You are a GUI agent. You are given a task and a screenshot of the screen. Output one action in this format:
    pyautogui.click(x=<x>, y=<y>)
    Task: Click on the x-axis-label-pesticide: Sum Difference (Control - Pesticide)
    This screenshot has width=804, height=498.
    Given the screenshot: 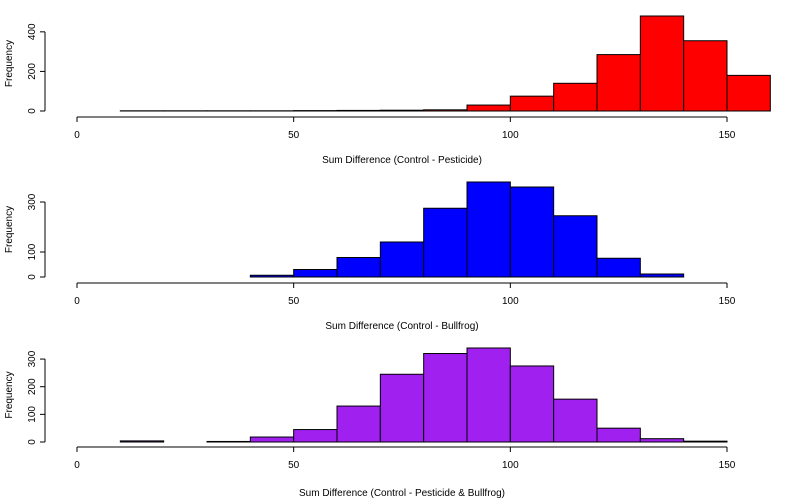 What is the action you would take?
    pyautogui.click(x=402, y=160)
    